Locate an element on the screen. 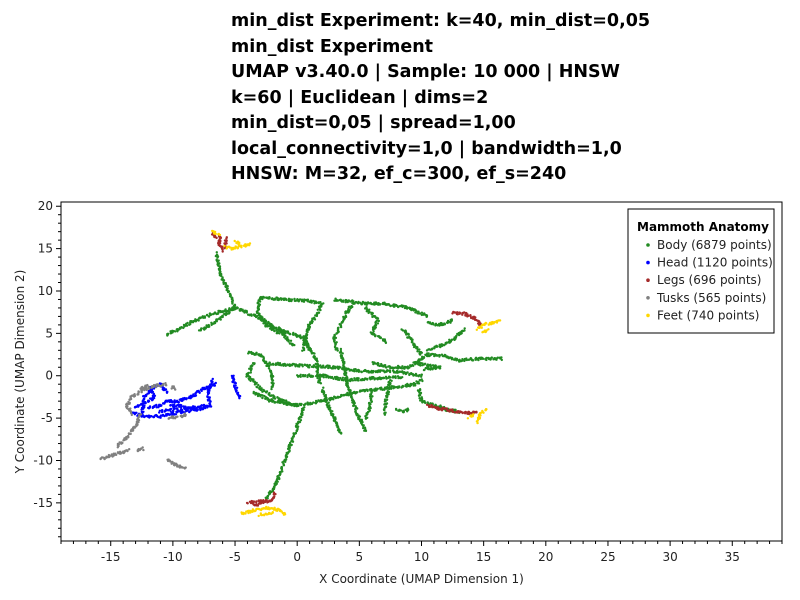 The image size is (800, 600). x-tick-label: 25 is located at coordinates (607, 557).